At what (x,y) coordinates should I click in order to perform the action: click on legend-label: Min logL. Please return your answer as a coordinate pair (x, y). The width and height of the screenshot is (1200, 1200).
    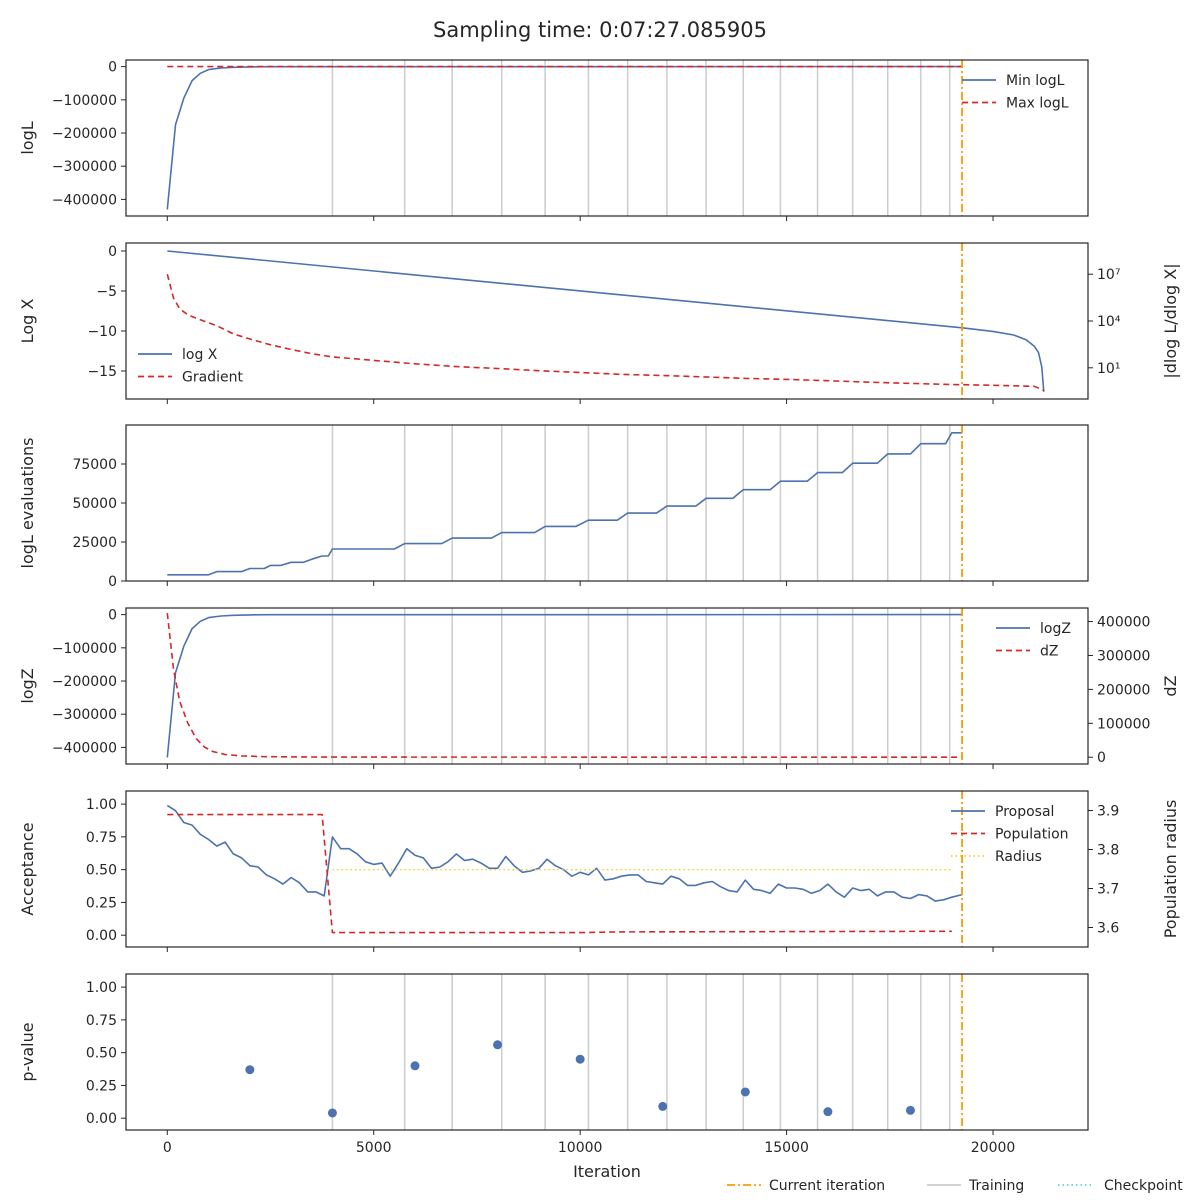
    Looking at the image, I should click on (1035, 81).